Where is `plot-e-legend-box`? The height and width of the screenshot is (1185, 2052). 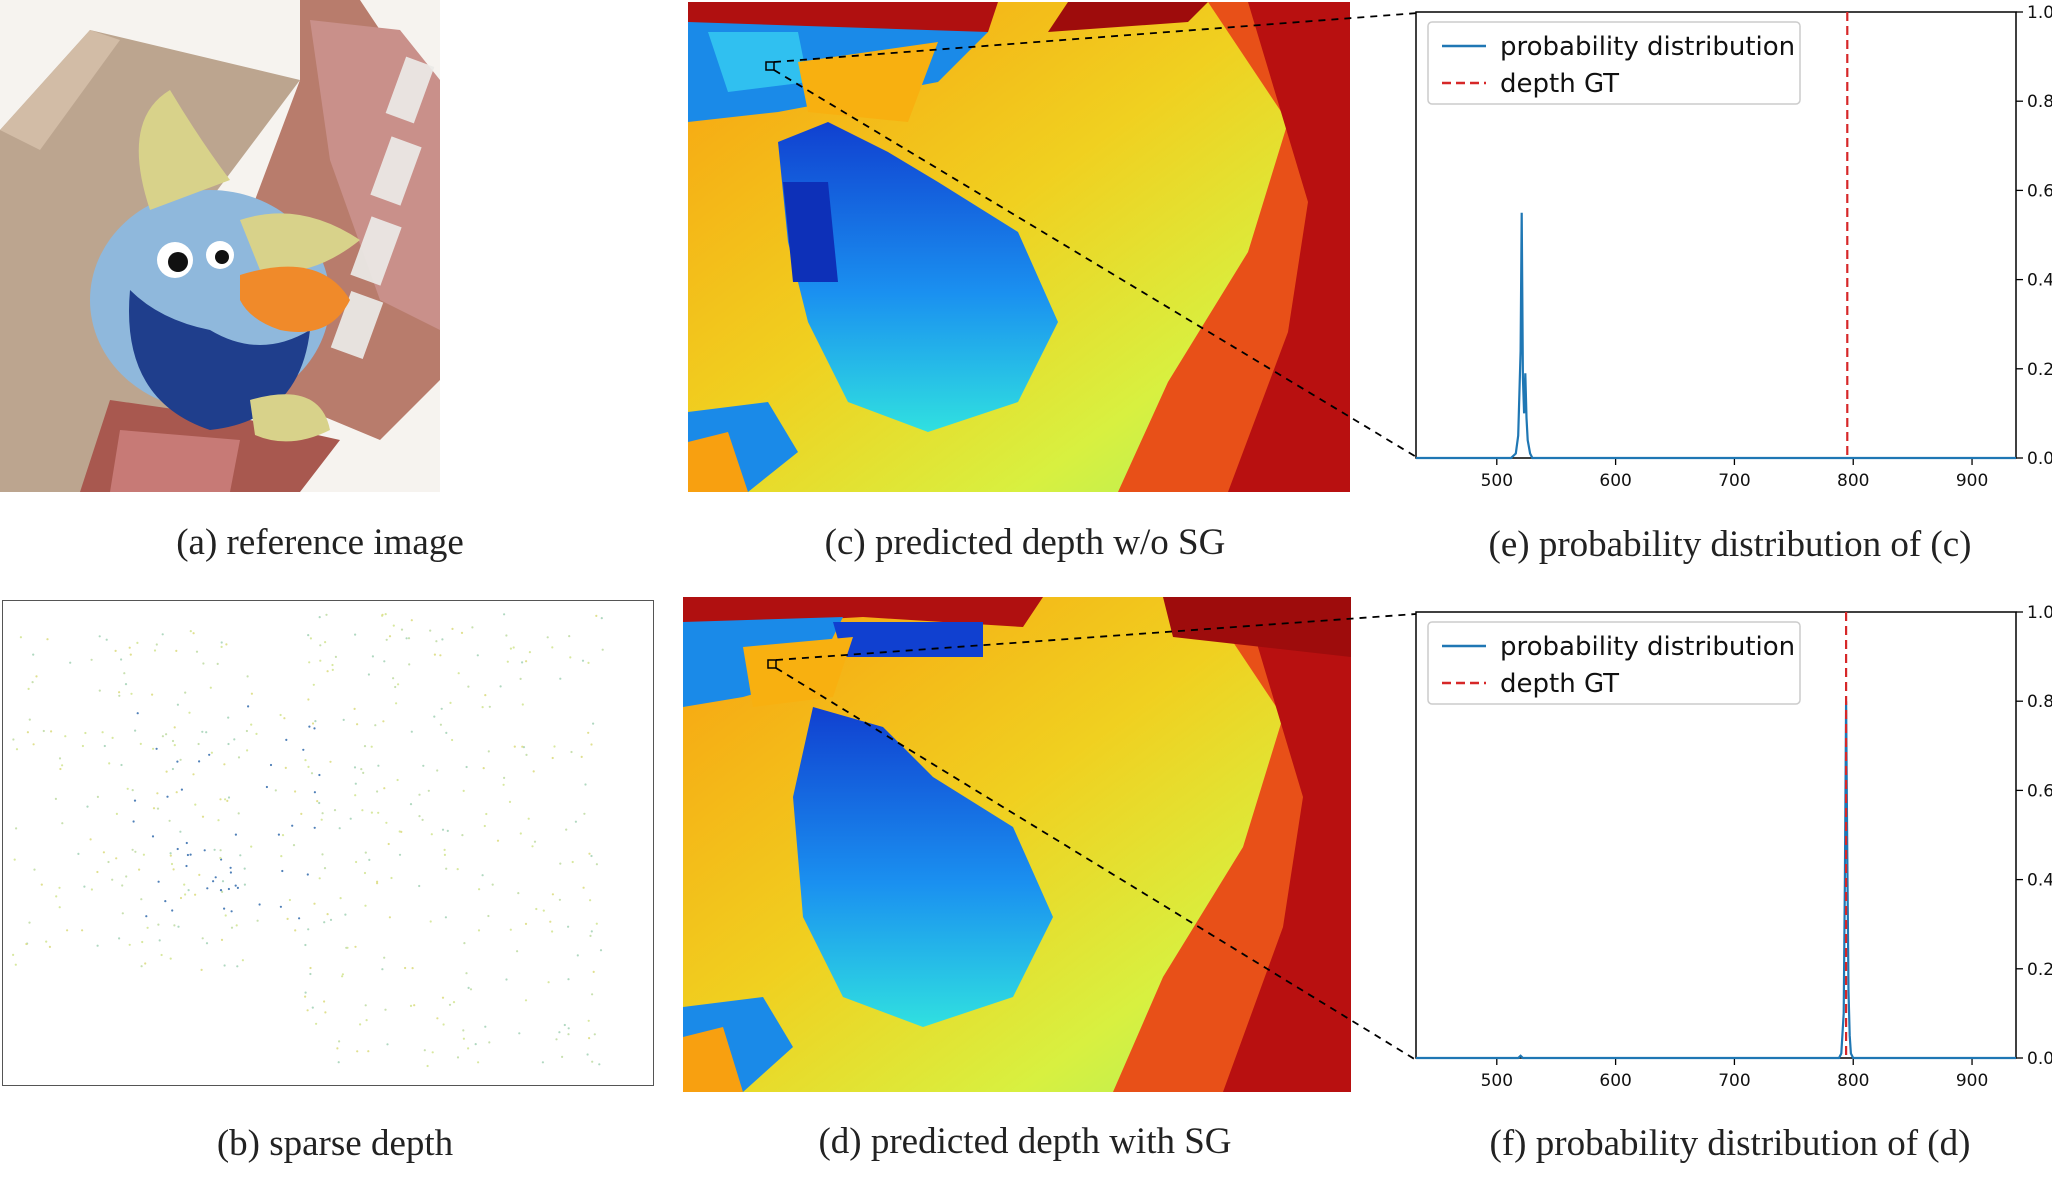 plot-e-legend-box is located at coordinates (1614, 63).